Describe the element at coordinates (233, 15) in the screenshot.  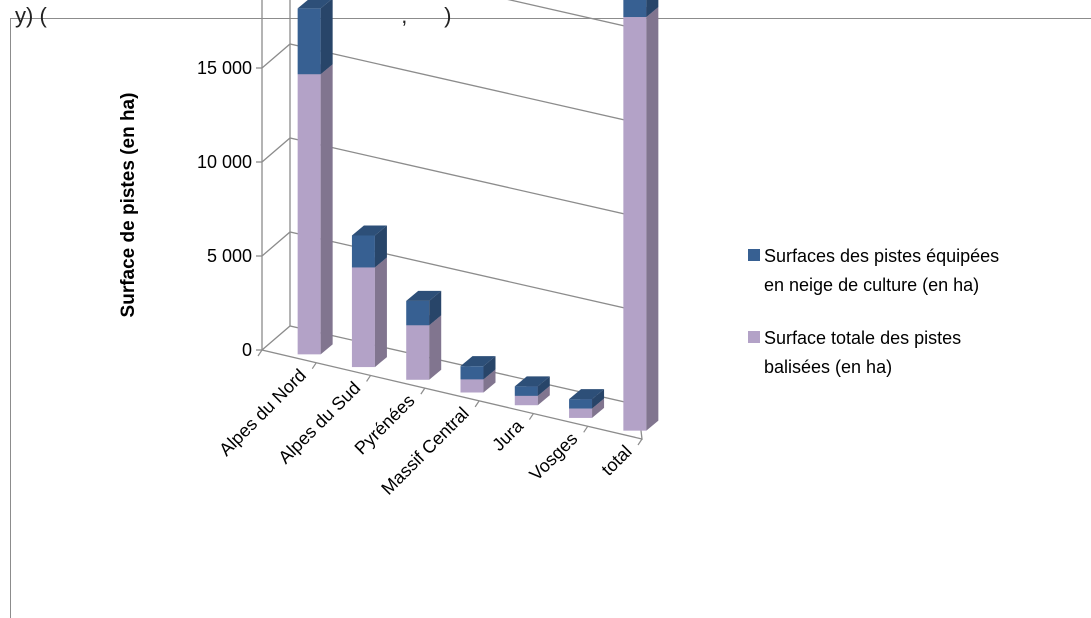
I see `header-fragment: y) ( , )` at that location.